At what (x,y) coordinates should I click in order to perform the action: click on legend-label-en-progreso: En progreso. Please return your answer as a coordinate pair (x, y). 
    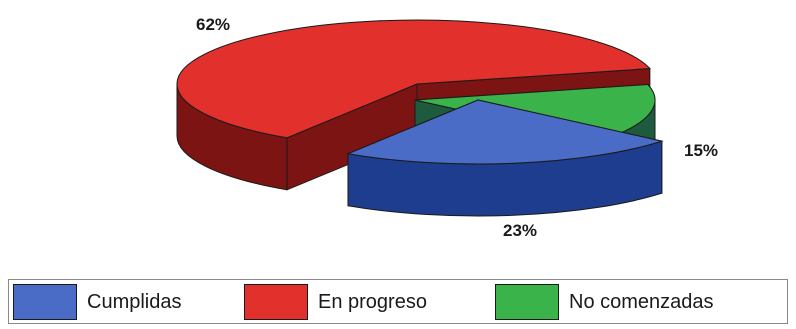
    Looking at the image, I should click on (372, 301).